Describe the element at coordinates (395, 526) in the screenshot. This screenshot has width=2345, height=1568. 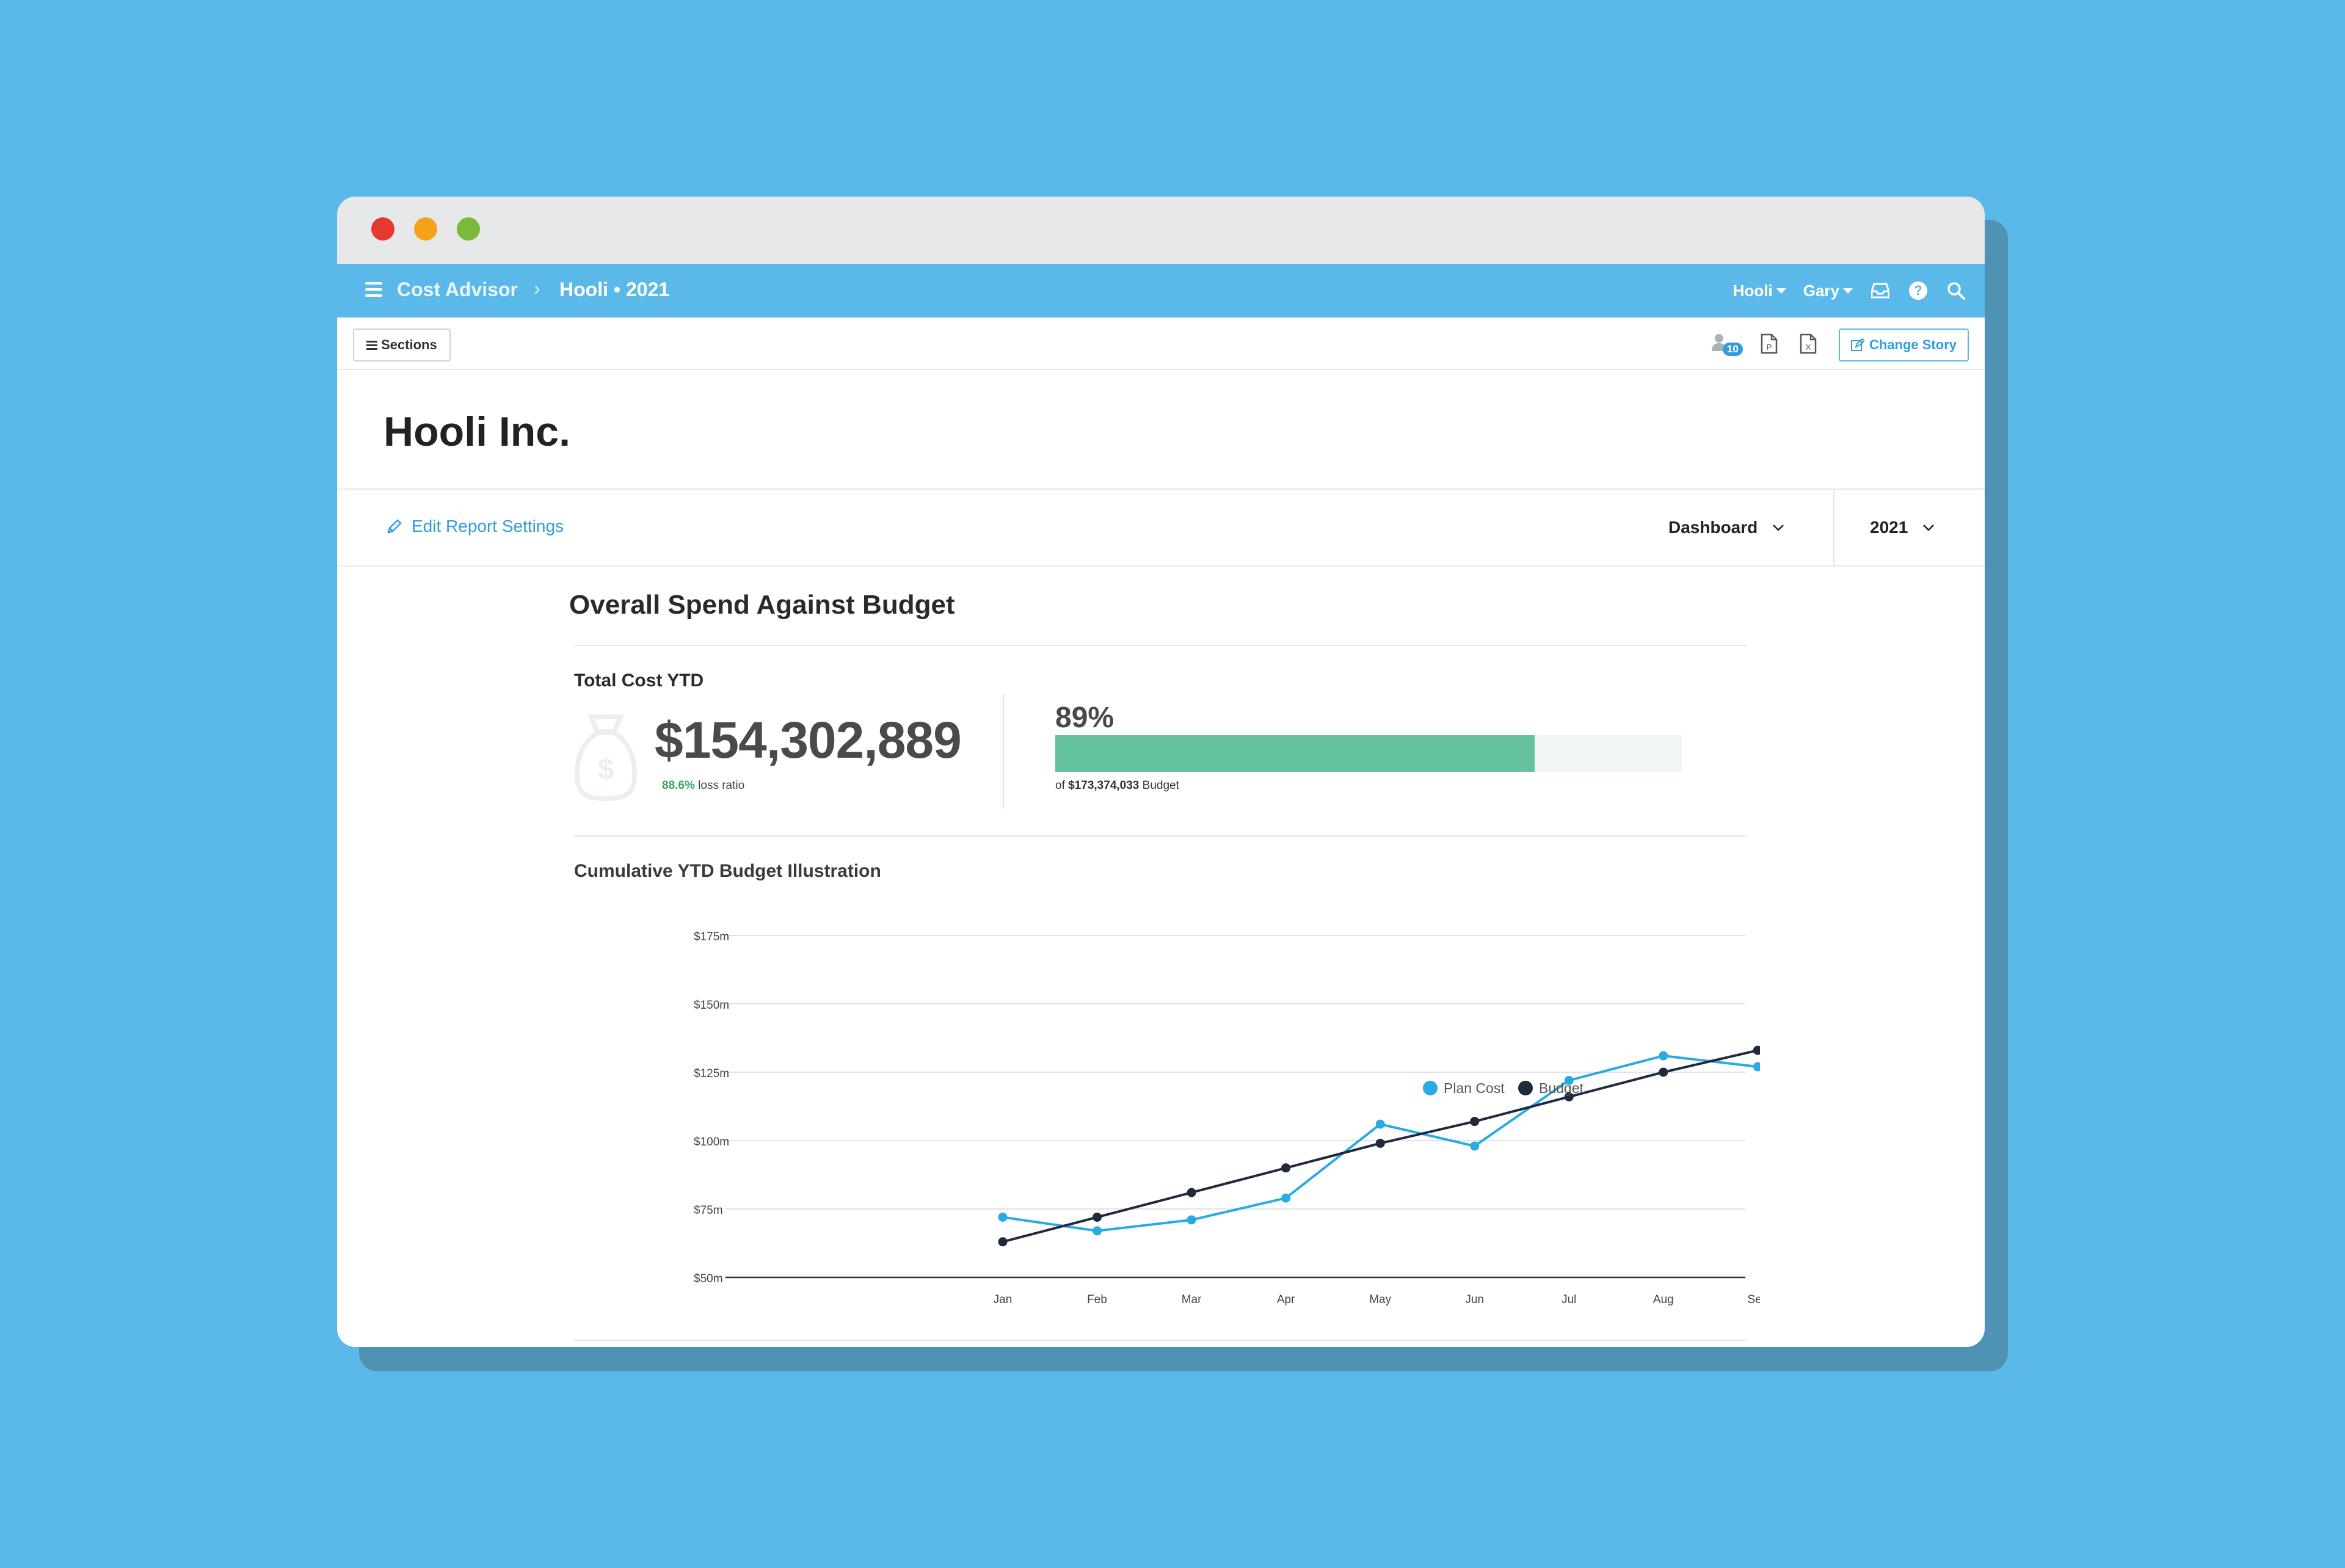
I see `pencil-icon` at that location.